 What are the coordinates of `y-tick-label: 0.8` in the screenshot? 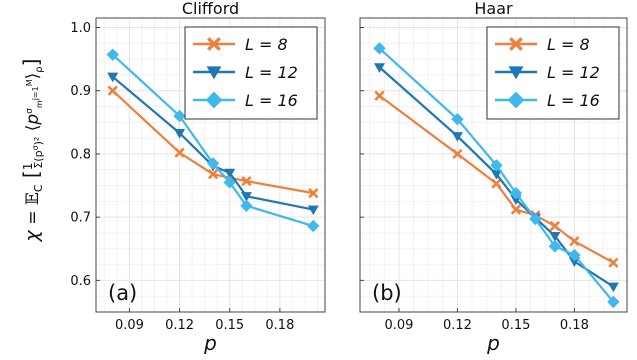 It's located at (80, 154).